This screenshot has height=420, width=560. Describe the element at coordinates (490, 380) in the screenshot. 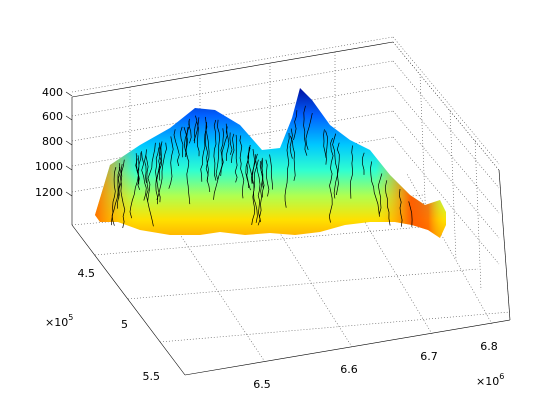

I see `x-axis-multiplier: ×10⁶` at that location.